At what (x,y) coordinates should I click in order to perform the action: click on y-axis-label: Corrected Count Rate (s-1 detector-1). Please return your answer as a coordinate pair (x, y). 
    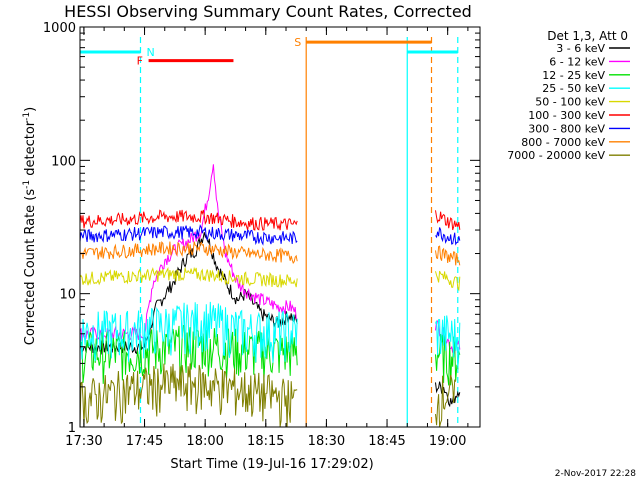
    Looking at the image, I should click on (30, 226).